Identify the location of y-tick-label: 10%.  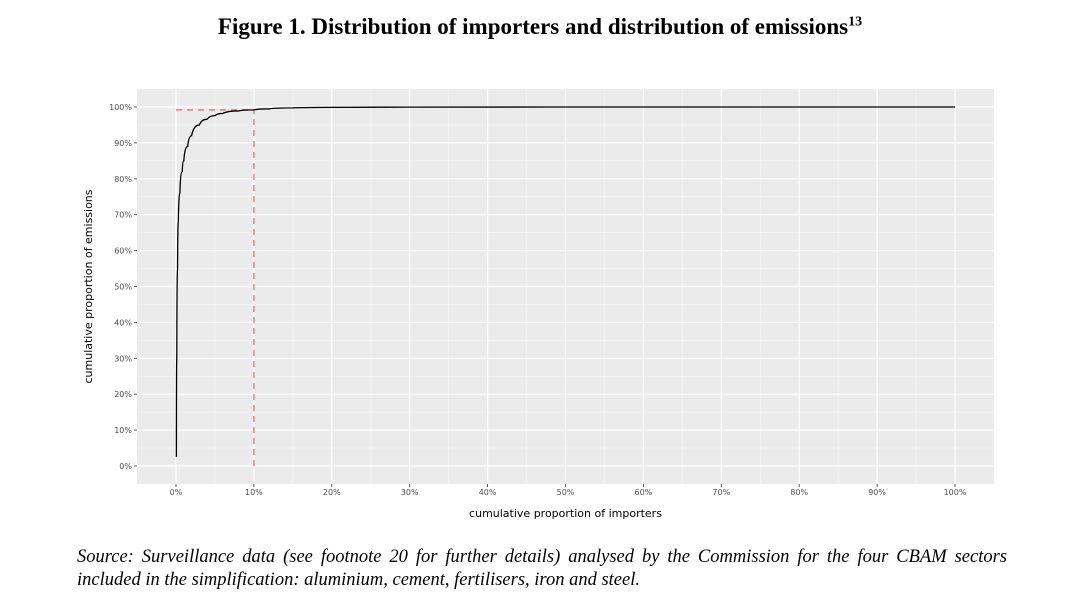
(123, 430).